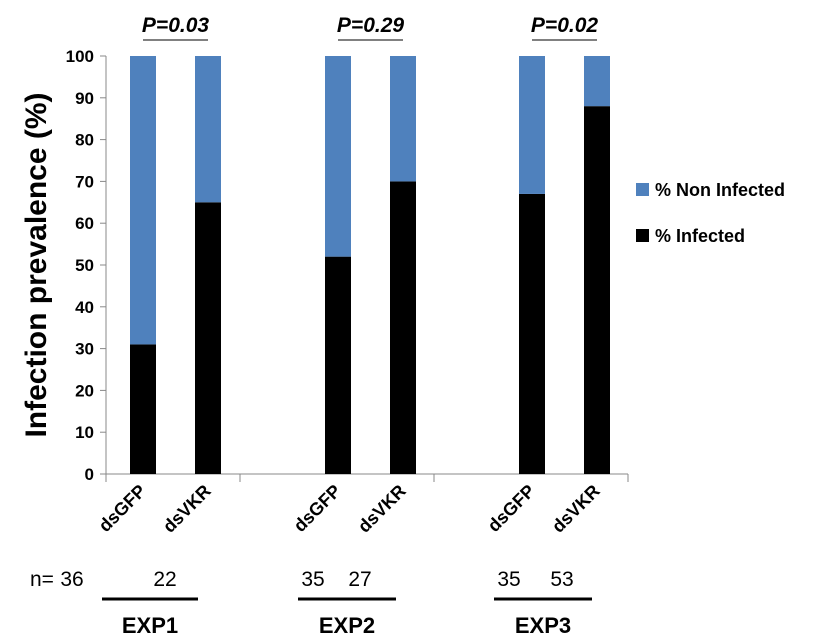  What do you see at coordinates (84, 349) in the screenshot?
I see `y-tick-label: 30` at bounding box center [84, 349].